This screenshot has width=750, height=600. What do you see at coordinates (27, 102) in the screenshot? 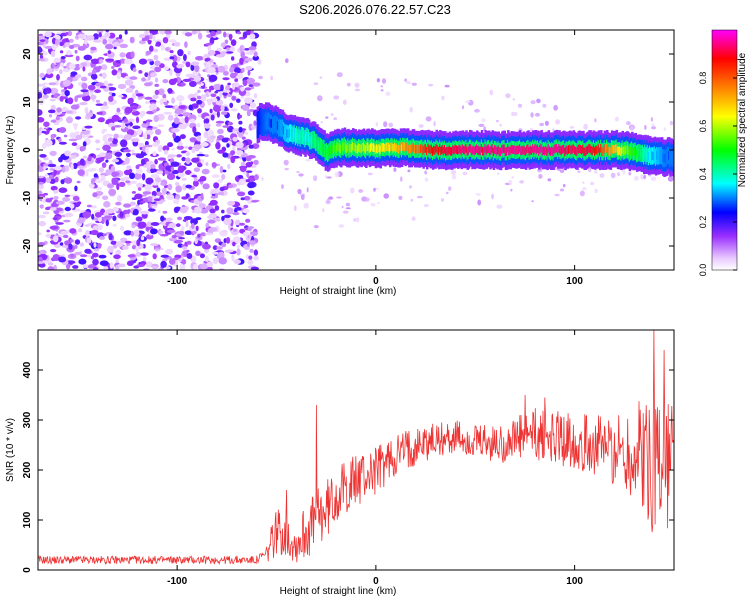
I see `y-tick-label: 10` at bounding box center [27, 102].